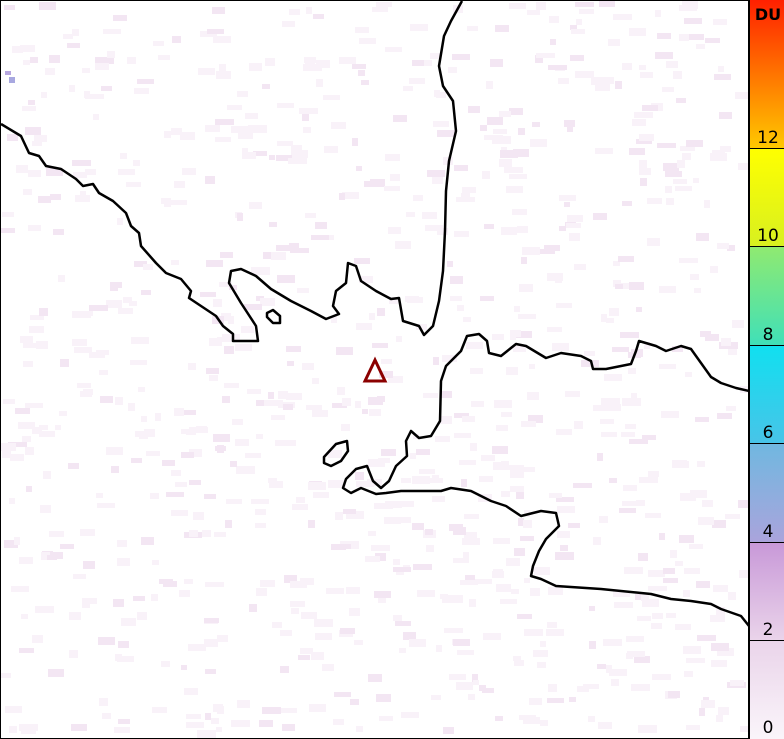 Image resolution: width=784 pixels, height=739 pixels. I want to click on colorbar-tick-label: 12, so click(768, 137).